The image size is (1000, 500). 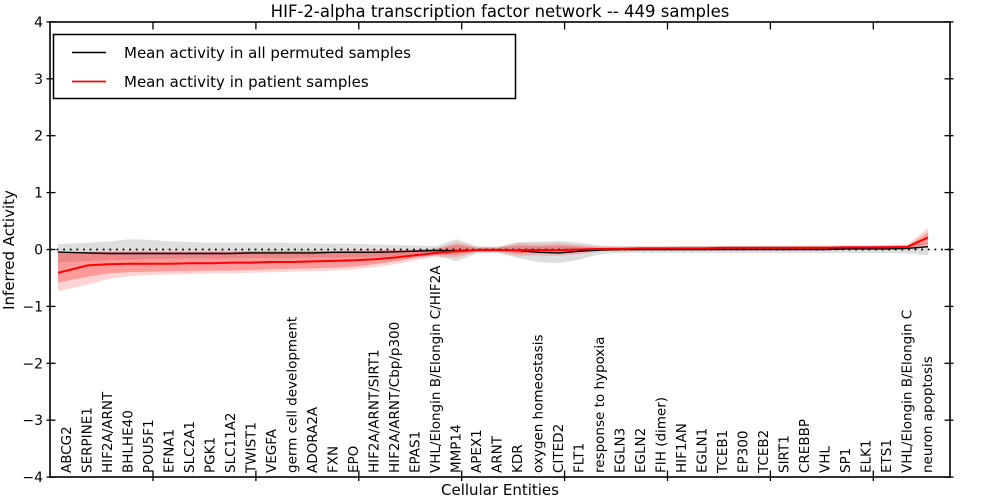 I want to click on y-tick-label: −1, so click(x=32, y=307).